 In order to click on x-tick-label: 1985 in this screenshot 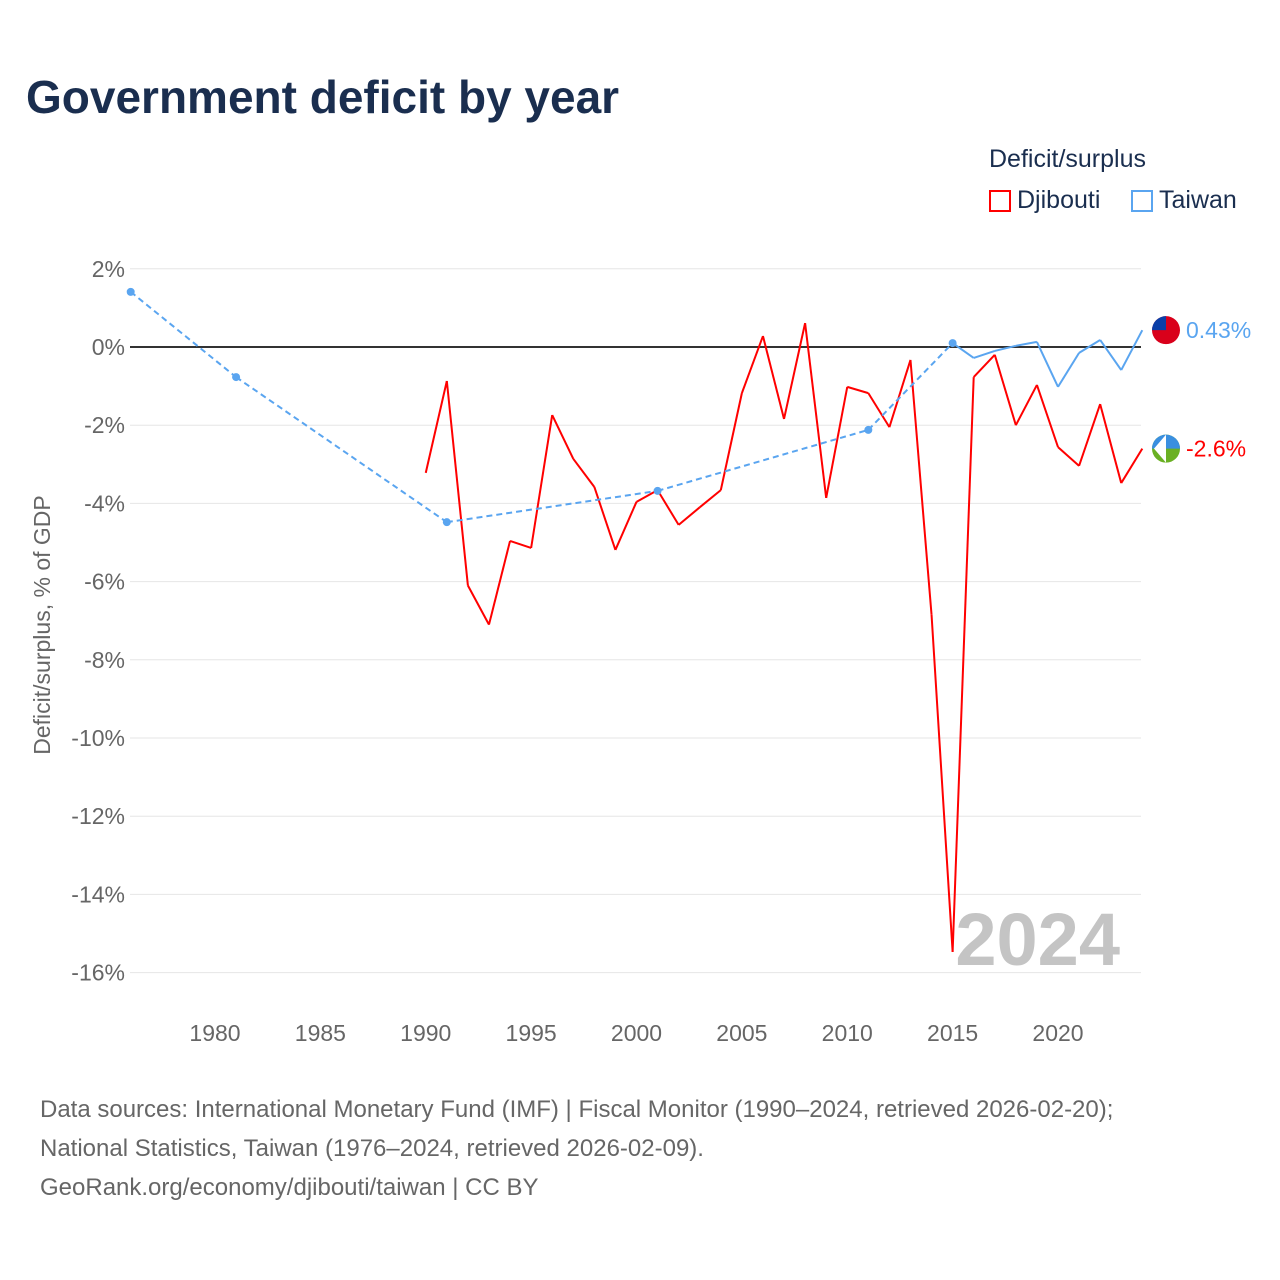, I will do `click(320, 1033)`.